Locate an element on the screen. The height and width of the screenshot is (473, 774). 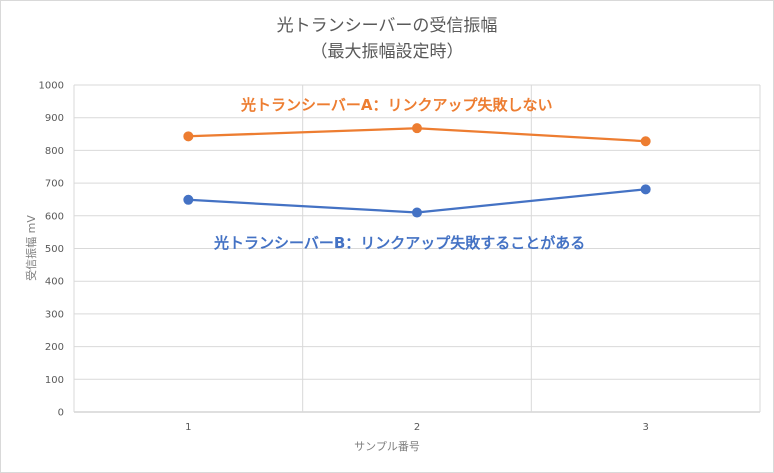
y-tick-label: 500 is located at coordinates (54, 249).